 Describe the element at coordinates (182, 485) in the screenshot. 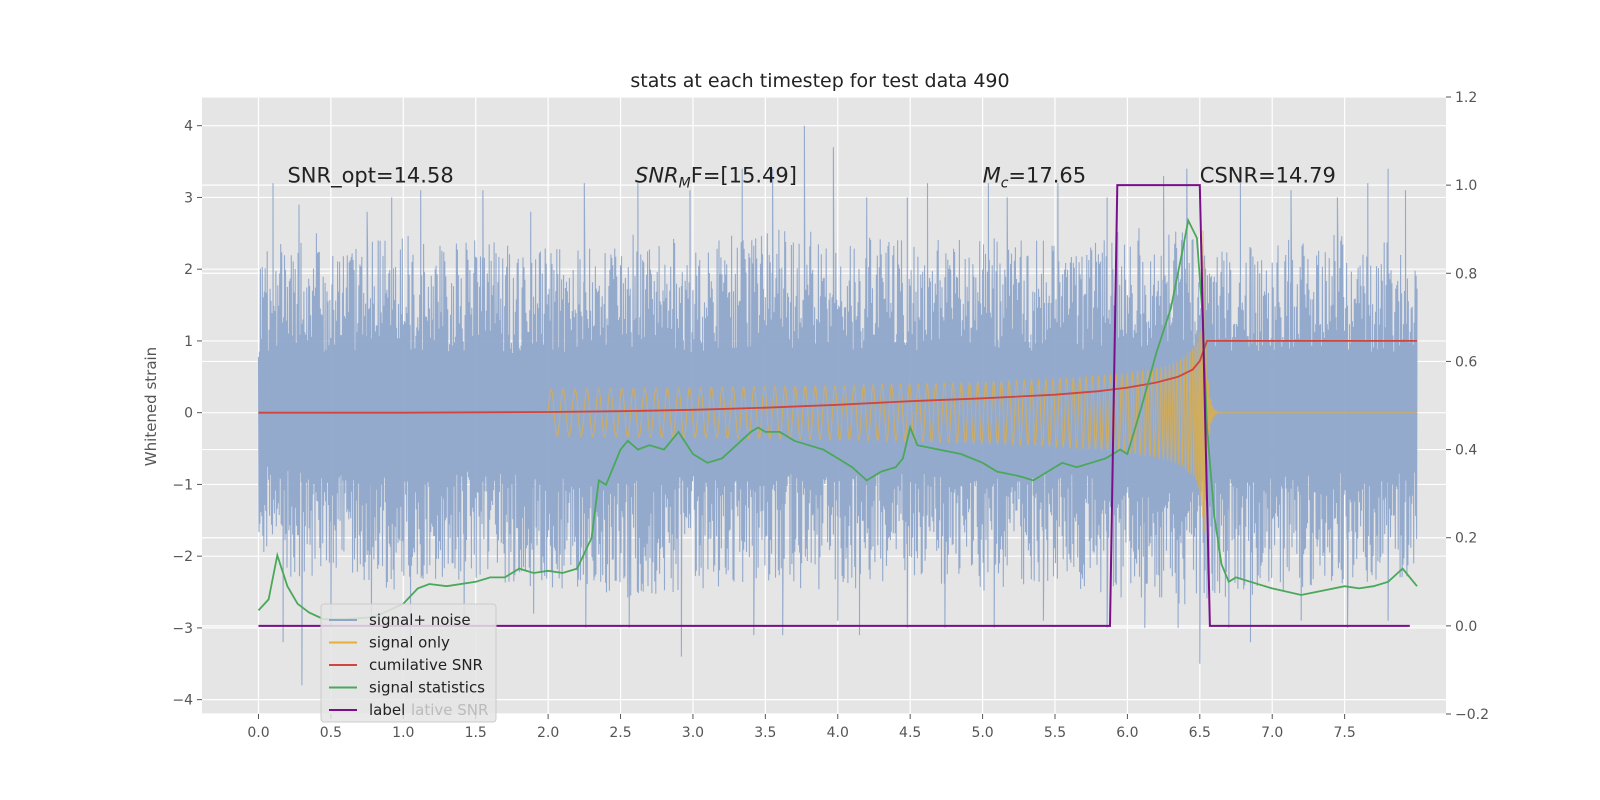

I see `y-tick-label: −1` at that location.